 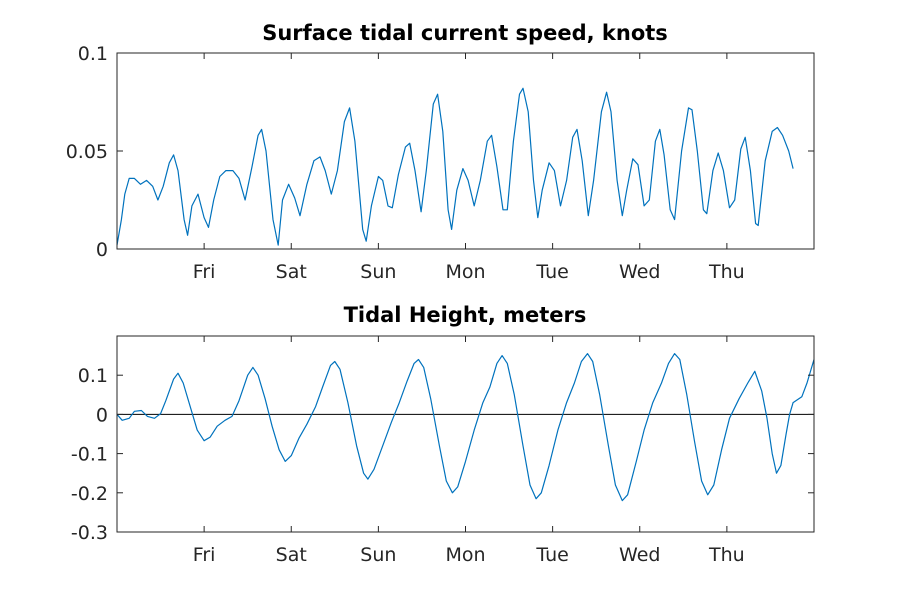 What do you see at coordinates (465, 33) in the screenshot?
I see `chart-title: Surface tidal current speed, knots` at bounding box center [465, 33].